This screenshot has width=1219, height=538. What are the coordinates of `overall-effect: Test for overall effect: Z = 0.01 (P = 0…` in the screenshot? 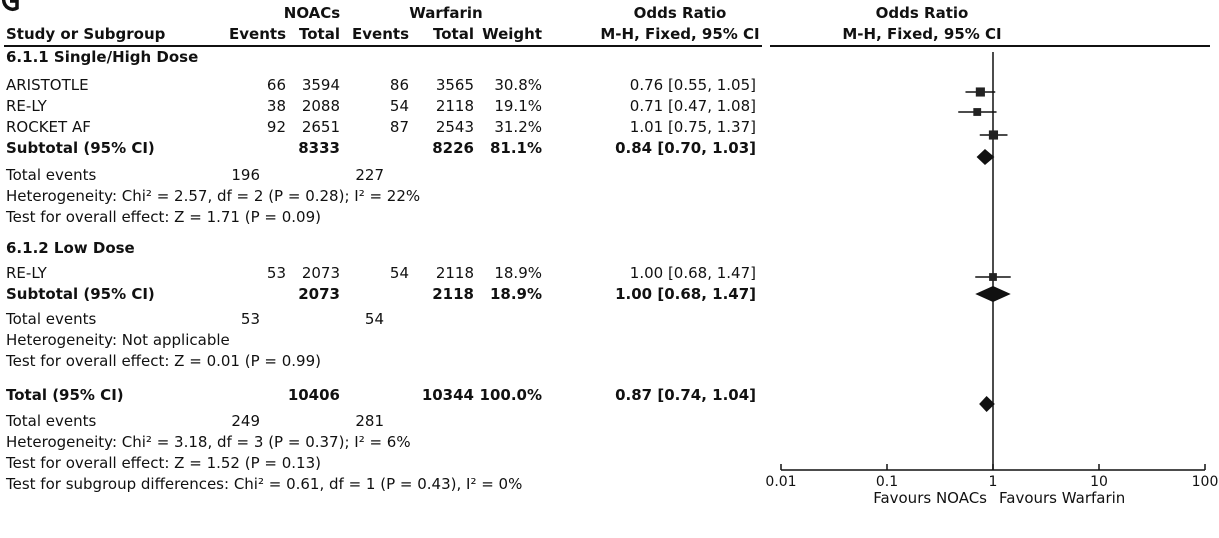 It's located at (163, 361).